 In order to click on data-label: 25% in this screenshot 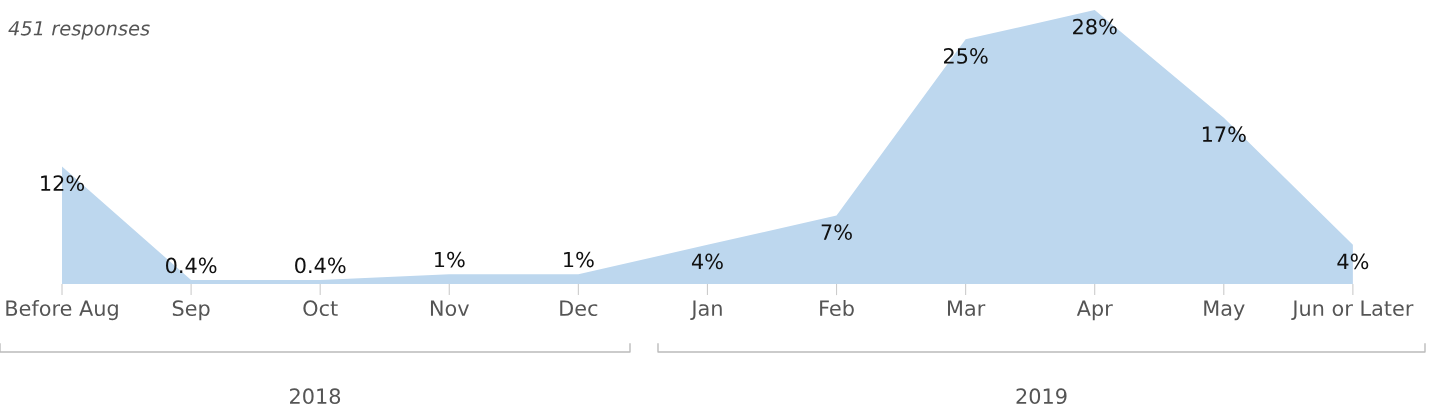, I will do `click(965, 56)`.